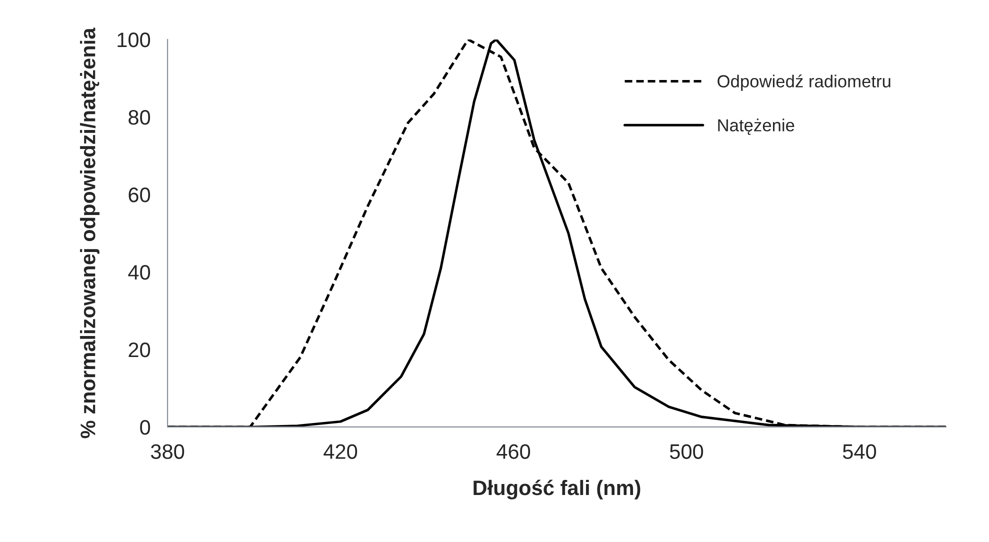 This screenshot has width=989, height=542. I want to click on legend-label: Natężenie, so click(756, 126).